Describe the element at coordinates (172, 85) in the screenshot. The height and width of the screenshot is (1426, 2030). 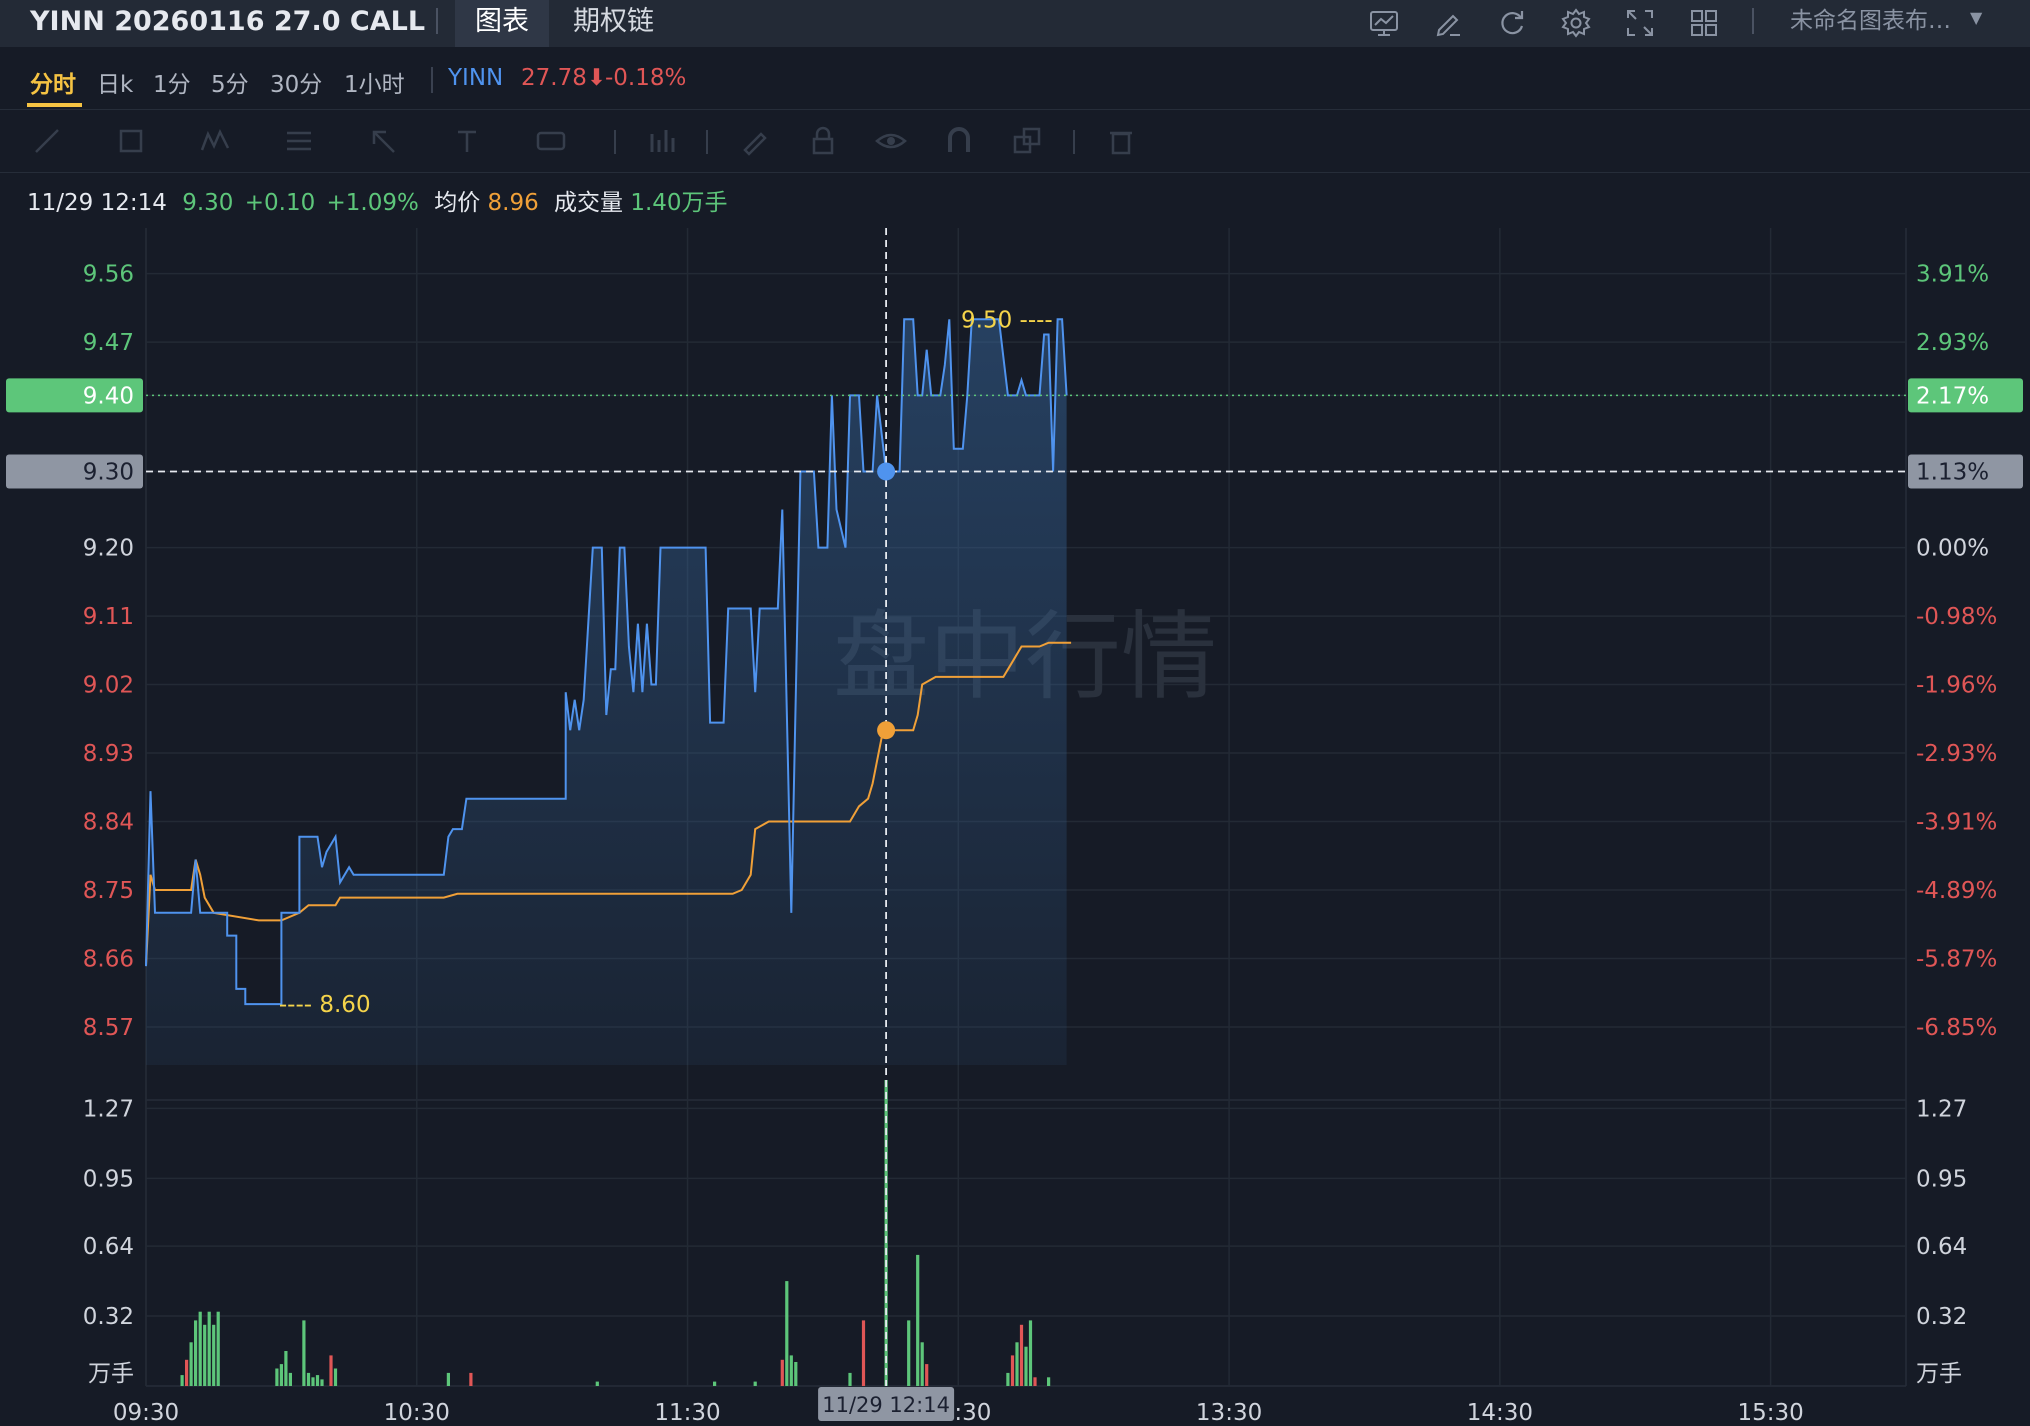
I see `period-1min: 1分` at that location.